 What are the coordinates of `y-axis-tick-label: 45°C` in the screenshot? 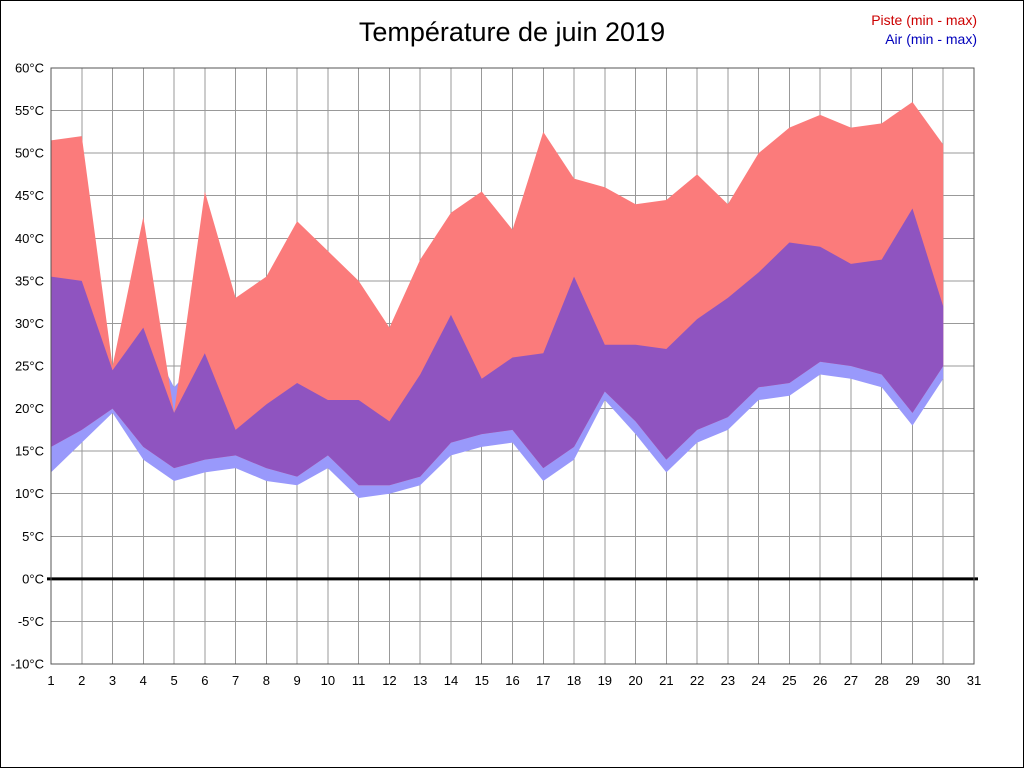 It's located at (29, 195).